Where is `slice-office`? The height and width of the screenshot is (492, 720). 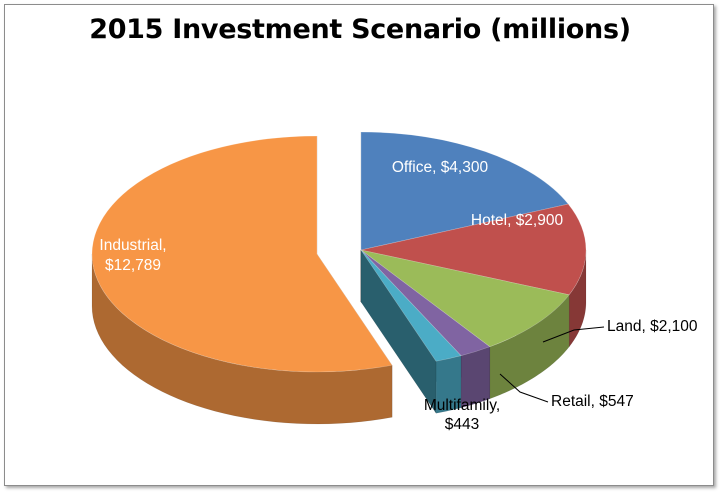
slice-office is located at coordinates (464, 191).